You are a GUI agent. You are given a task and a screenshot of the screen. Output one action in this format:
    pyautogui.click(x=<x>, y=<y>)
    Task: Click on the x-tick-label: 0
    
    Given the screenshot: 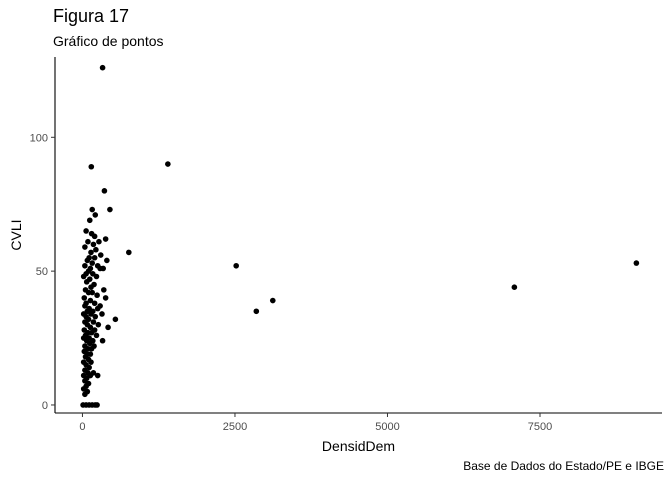 What is the action you would take?
    pyautogui.click(x=82, y=427)
    